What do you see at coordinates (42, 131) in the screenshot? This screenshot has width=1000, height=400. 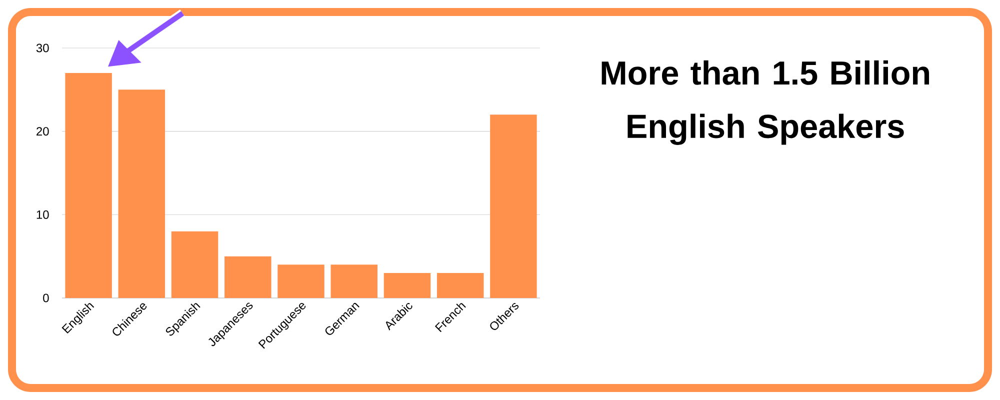 I see `y-tick-label: 20` at bounding box center [42, 131].